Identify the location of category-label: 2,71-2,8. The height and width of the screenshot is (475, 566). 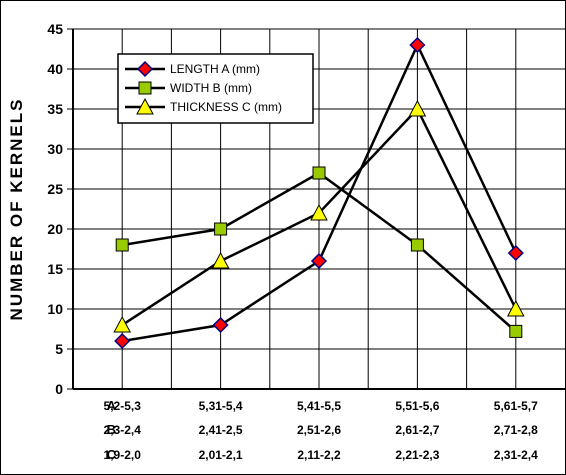
(516, 430).